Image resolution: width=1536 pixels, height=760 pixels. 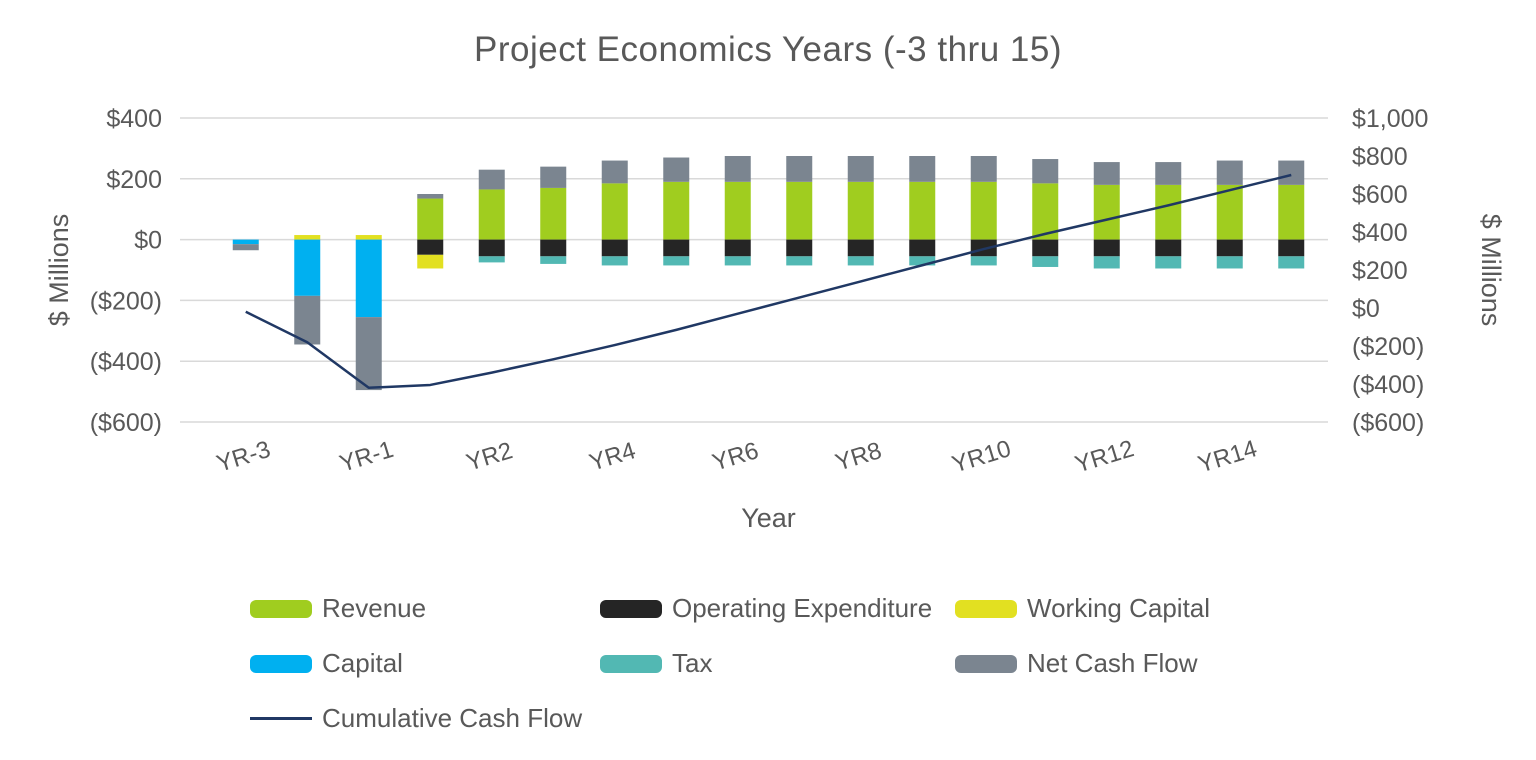 What do you see at coordinates (1491, 270) in the screenshot?
I see `right-axis-title: $ Millions` at bounding box center [1491, 270].